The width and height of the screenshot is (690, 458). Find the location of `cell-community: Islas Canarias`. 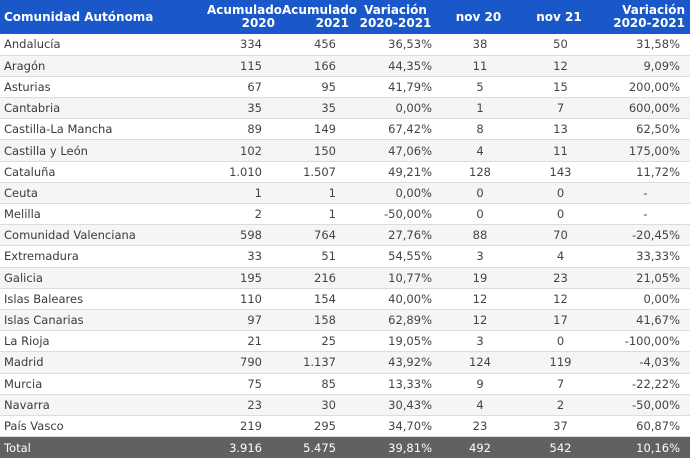

cell-community: Islas Canarias is located at coordinates (44, 320).